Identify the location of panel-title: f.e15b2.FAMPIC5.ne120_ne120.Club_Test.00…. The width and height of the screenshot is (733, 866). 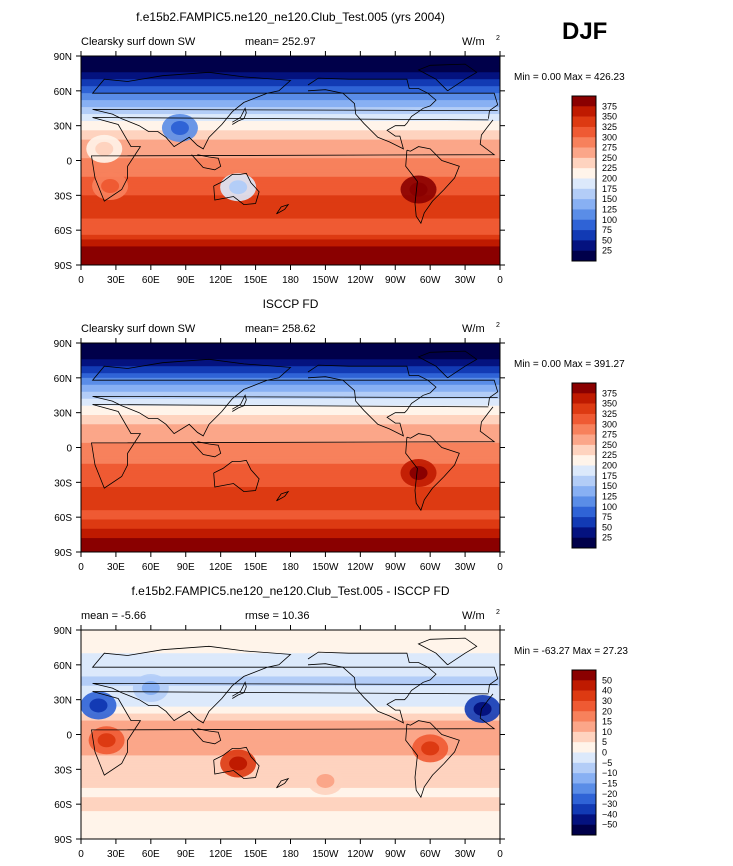
(290, 17).